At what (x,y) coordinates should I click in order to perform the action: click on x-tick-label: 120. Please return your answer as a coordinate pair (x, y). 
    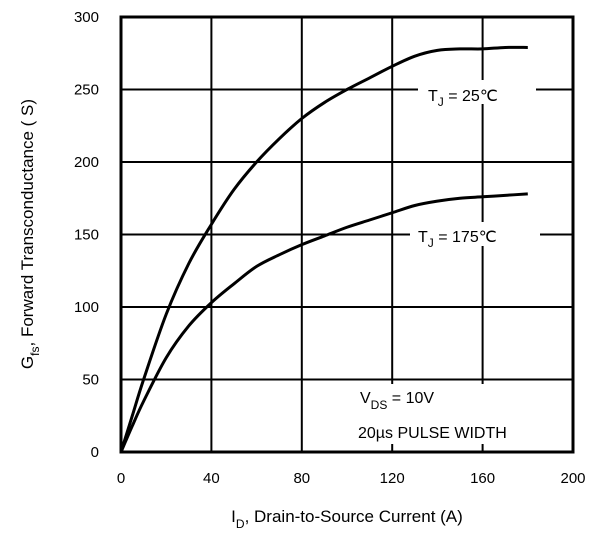
    Looking at the image, I should click on (392, 478).